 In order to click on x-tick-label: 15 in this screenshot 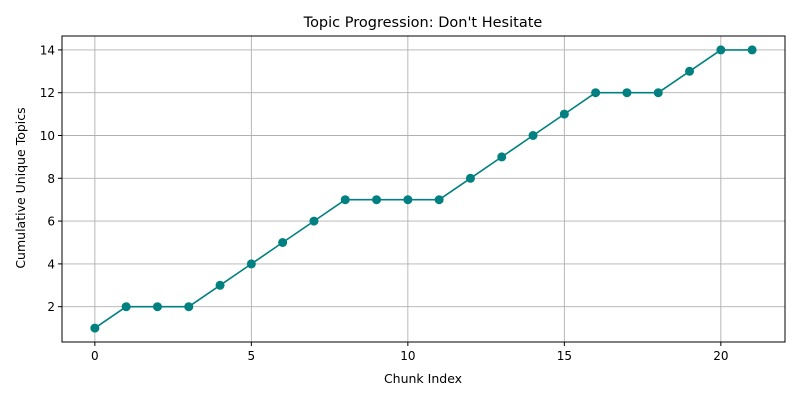, I will do `click(564, 356)`.